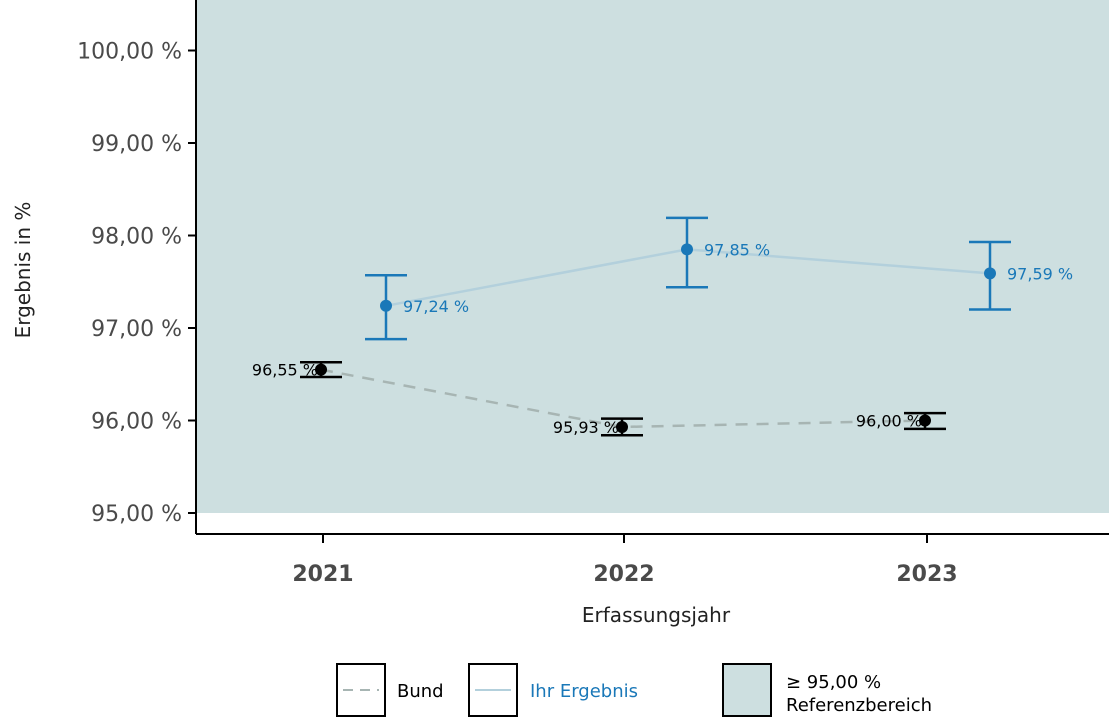 This screenshot has width=1109, height=722. Describe the element at coordinates (889, 421) in the screenshot. I see `data-label: 96,00 %` at that location.